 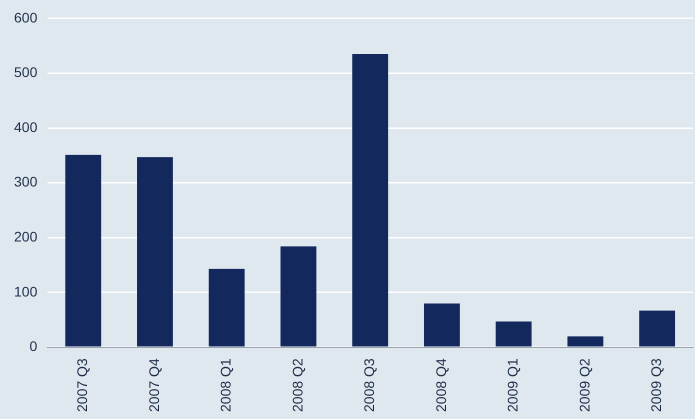 I want to click on y-tick-label: 100, so click(x=26, y=291).